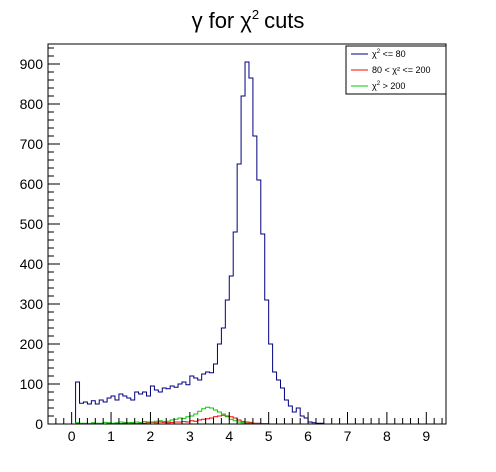  I want to click on y-tick-label: 500, so click(32, 224).